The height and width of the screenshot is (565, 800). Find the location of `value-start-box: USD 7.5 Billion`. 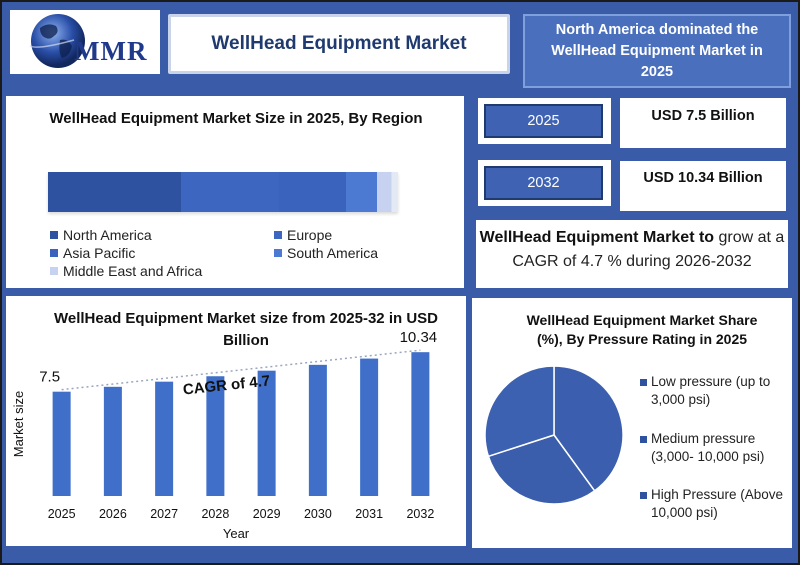

value-start-box: USD 7.5 Billion is located at coordinates (703, 123).